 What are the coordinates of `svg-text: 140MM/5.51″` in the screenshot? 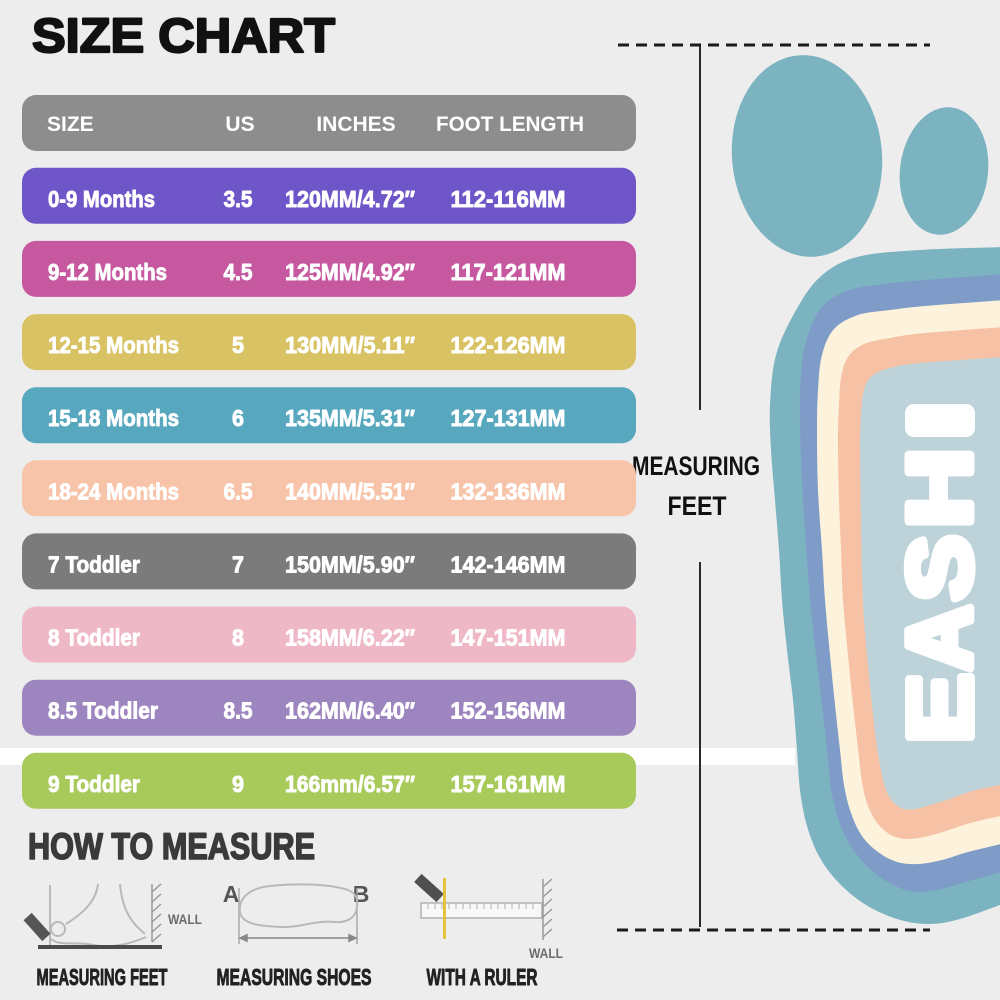 It's located at (350, 491).